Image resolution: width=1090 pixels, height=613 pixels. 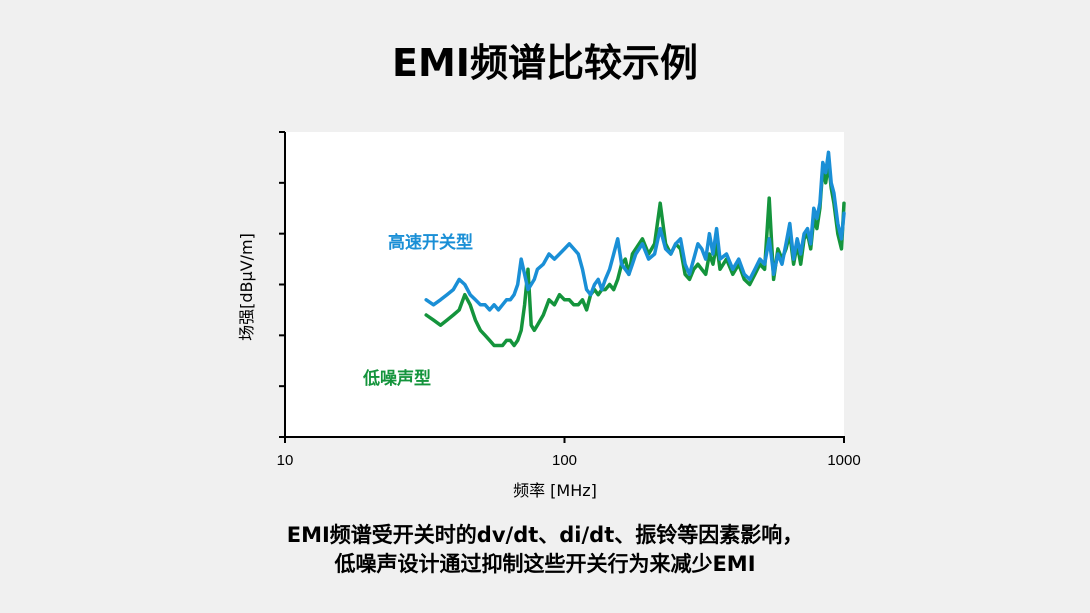 I want to click on caption-line-2: 低噪声设计通过抑制这些开关行为来减少EMI, so click(x=545, y=564).